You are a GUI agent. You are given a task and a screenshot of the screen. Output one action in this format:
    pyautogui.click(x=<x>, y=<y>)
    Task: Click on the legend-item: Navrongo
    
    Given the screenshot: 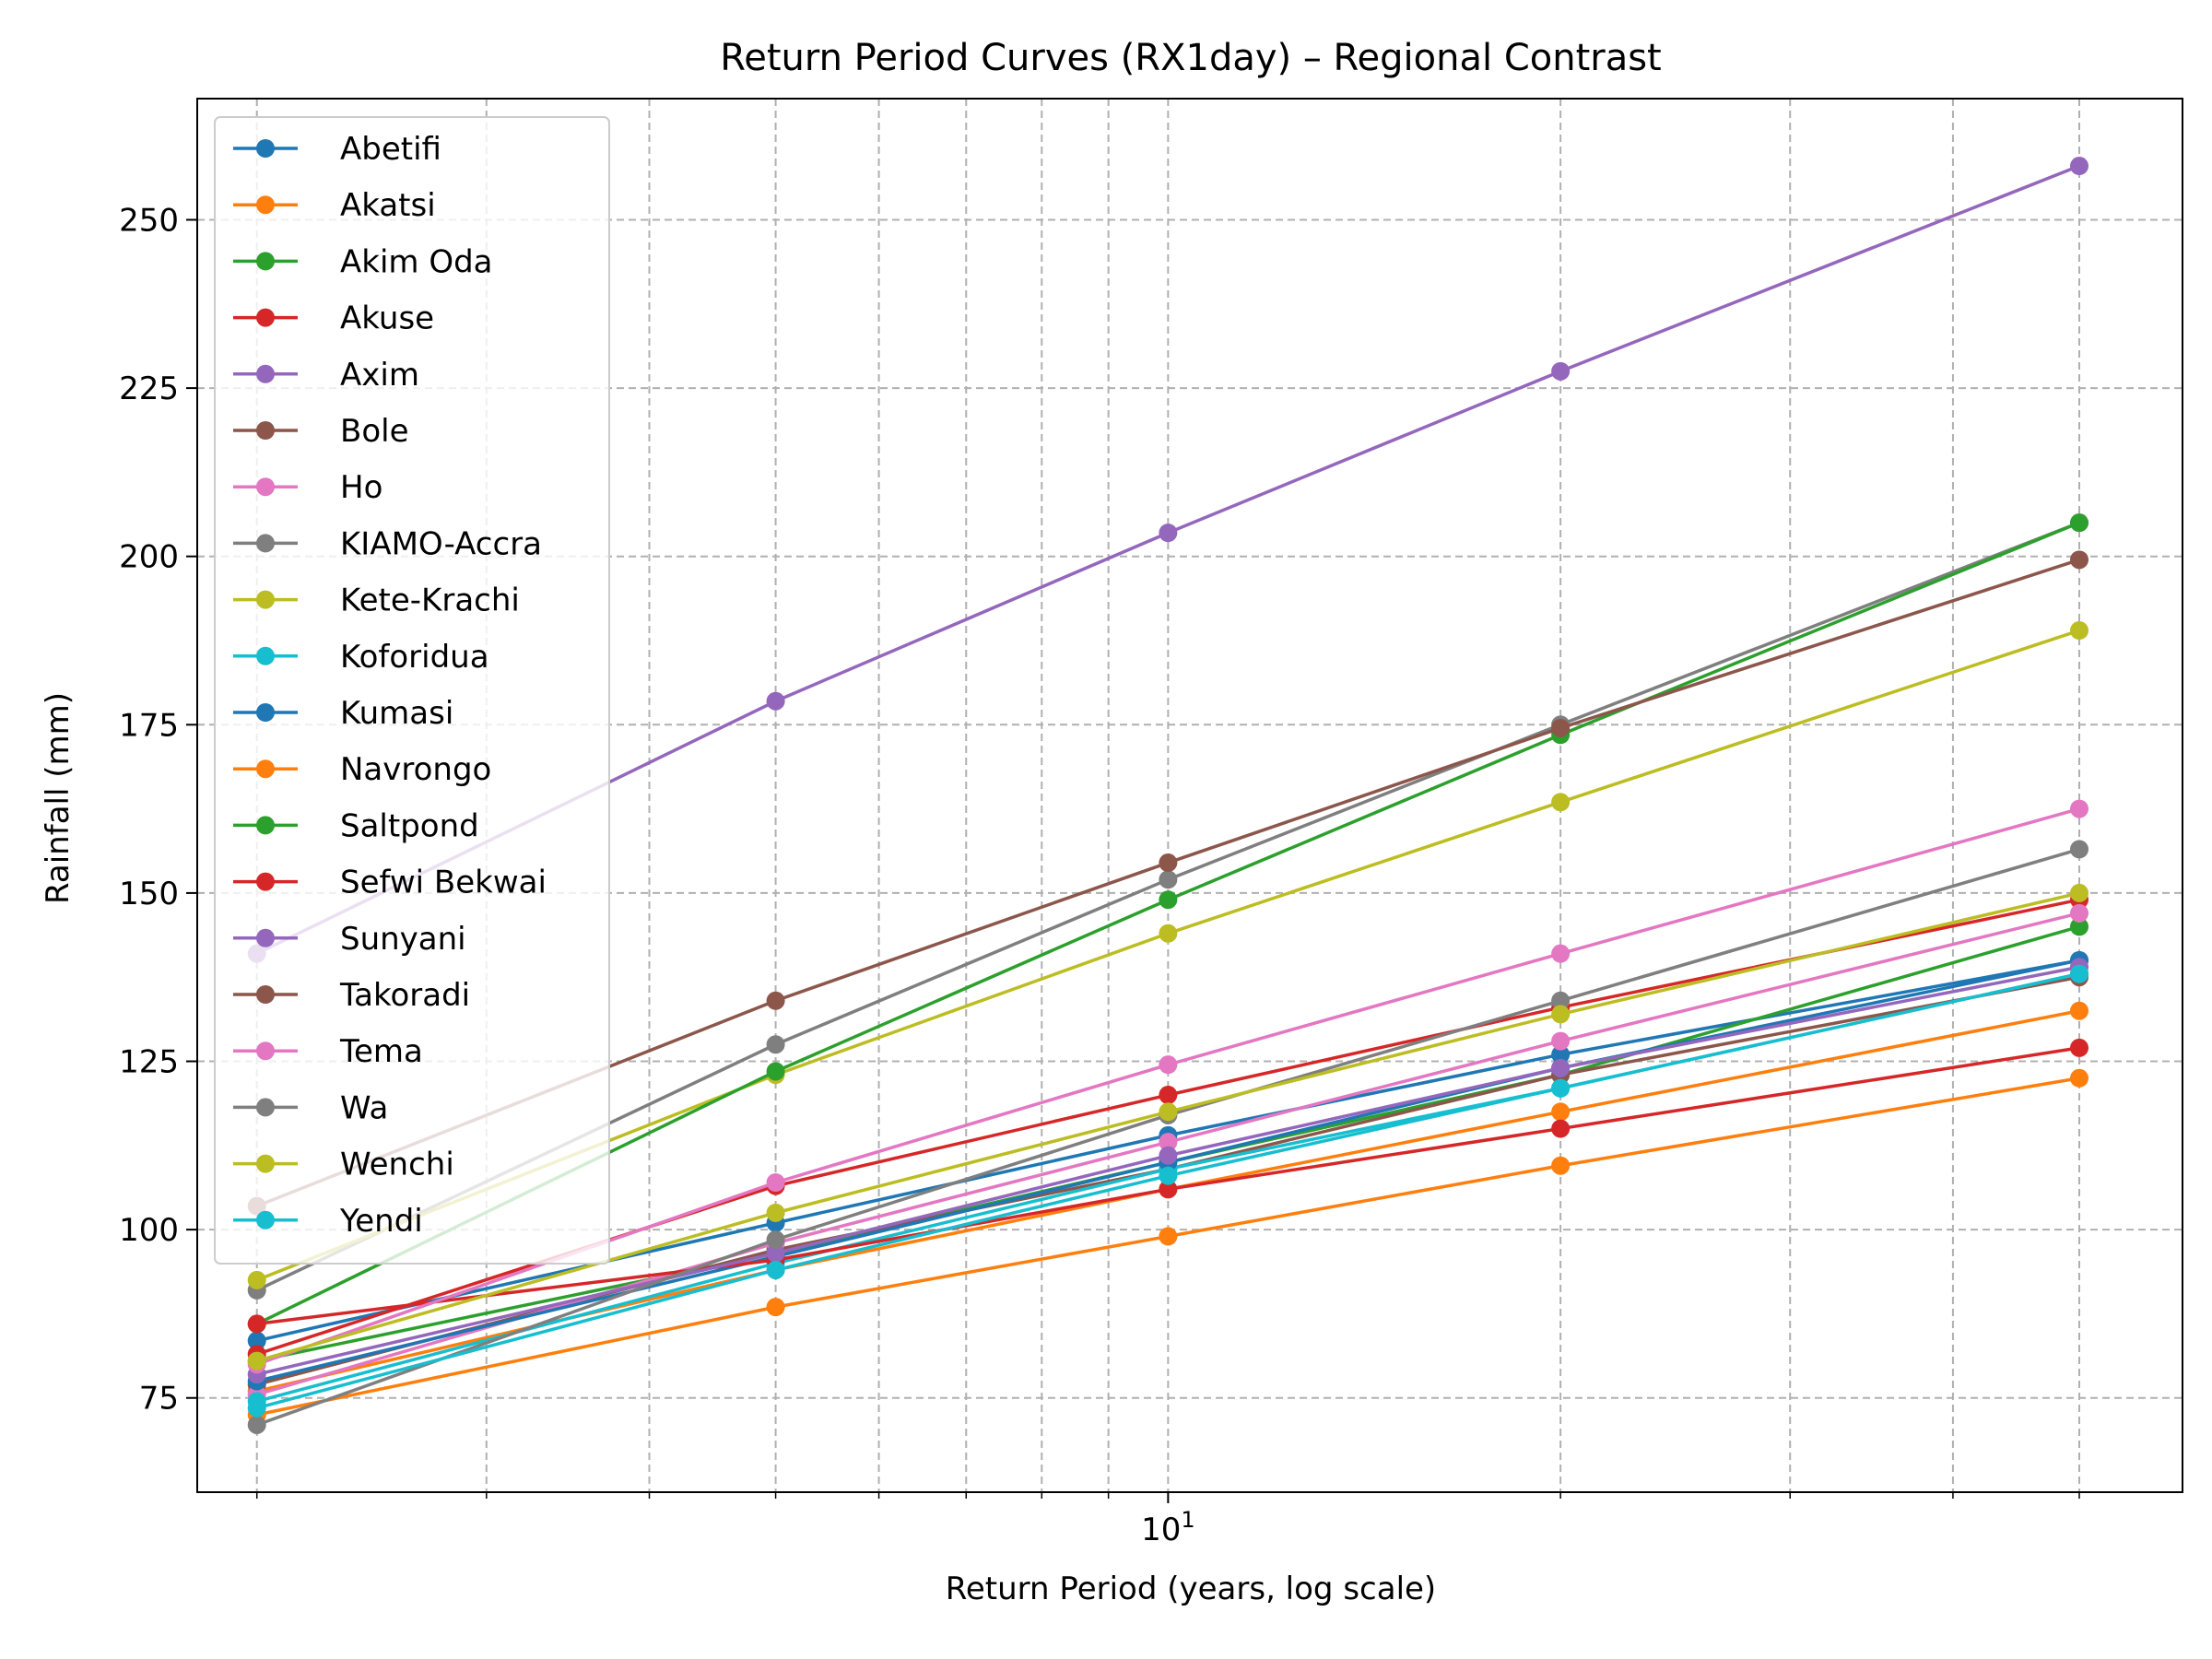 What is the action you would take?
    pyautogui.click(x=362, y=769)
    